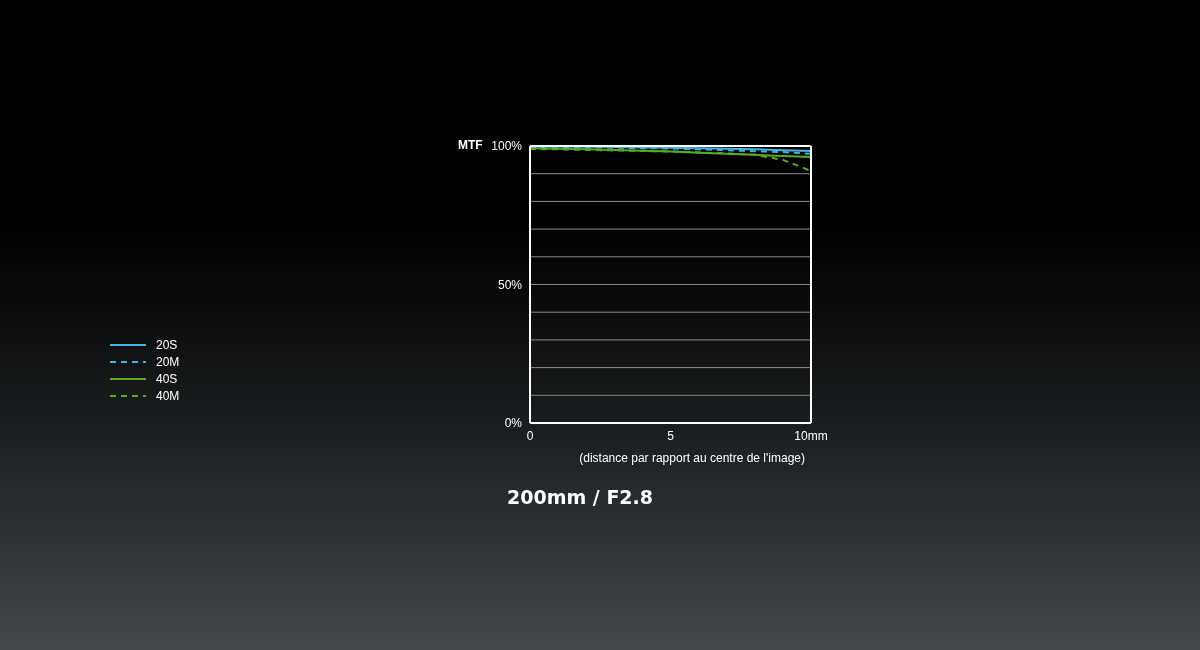  What do you see at coordinates (507, 146) in the screenshot?
I see `y-tick-label: 100%` at bounding box center [507, 146].